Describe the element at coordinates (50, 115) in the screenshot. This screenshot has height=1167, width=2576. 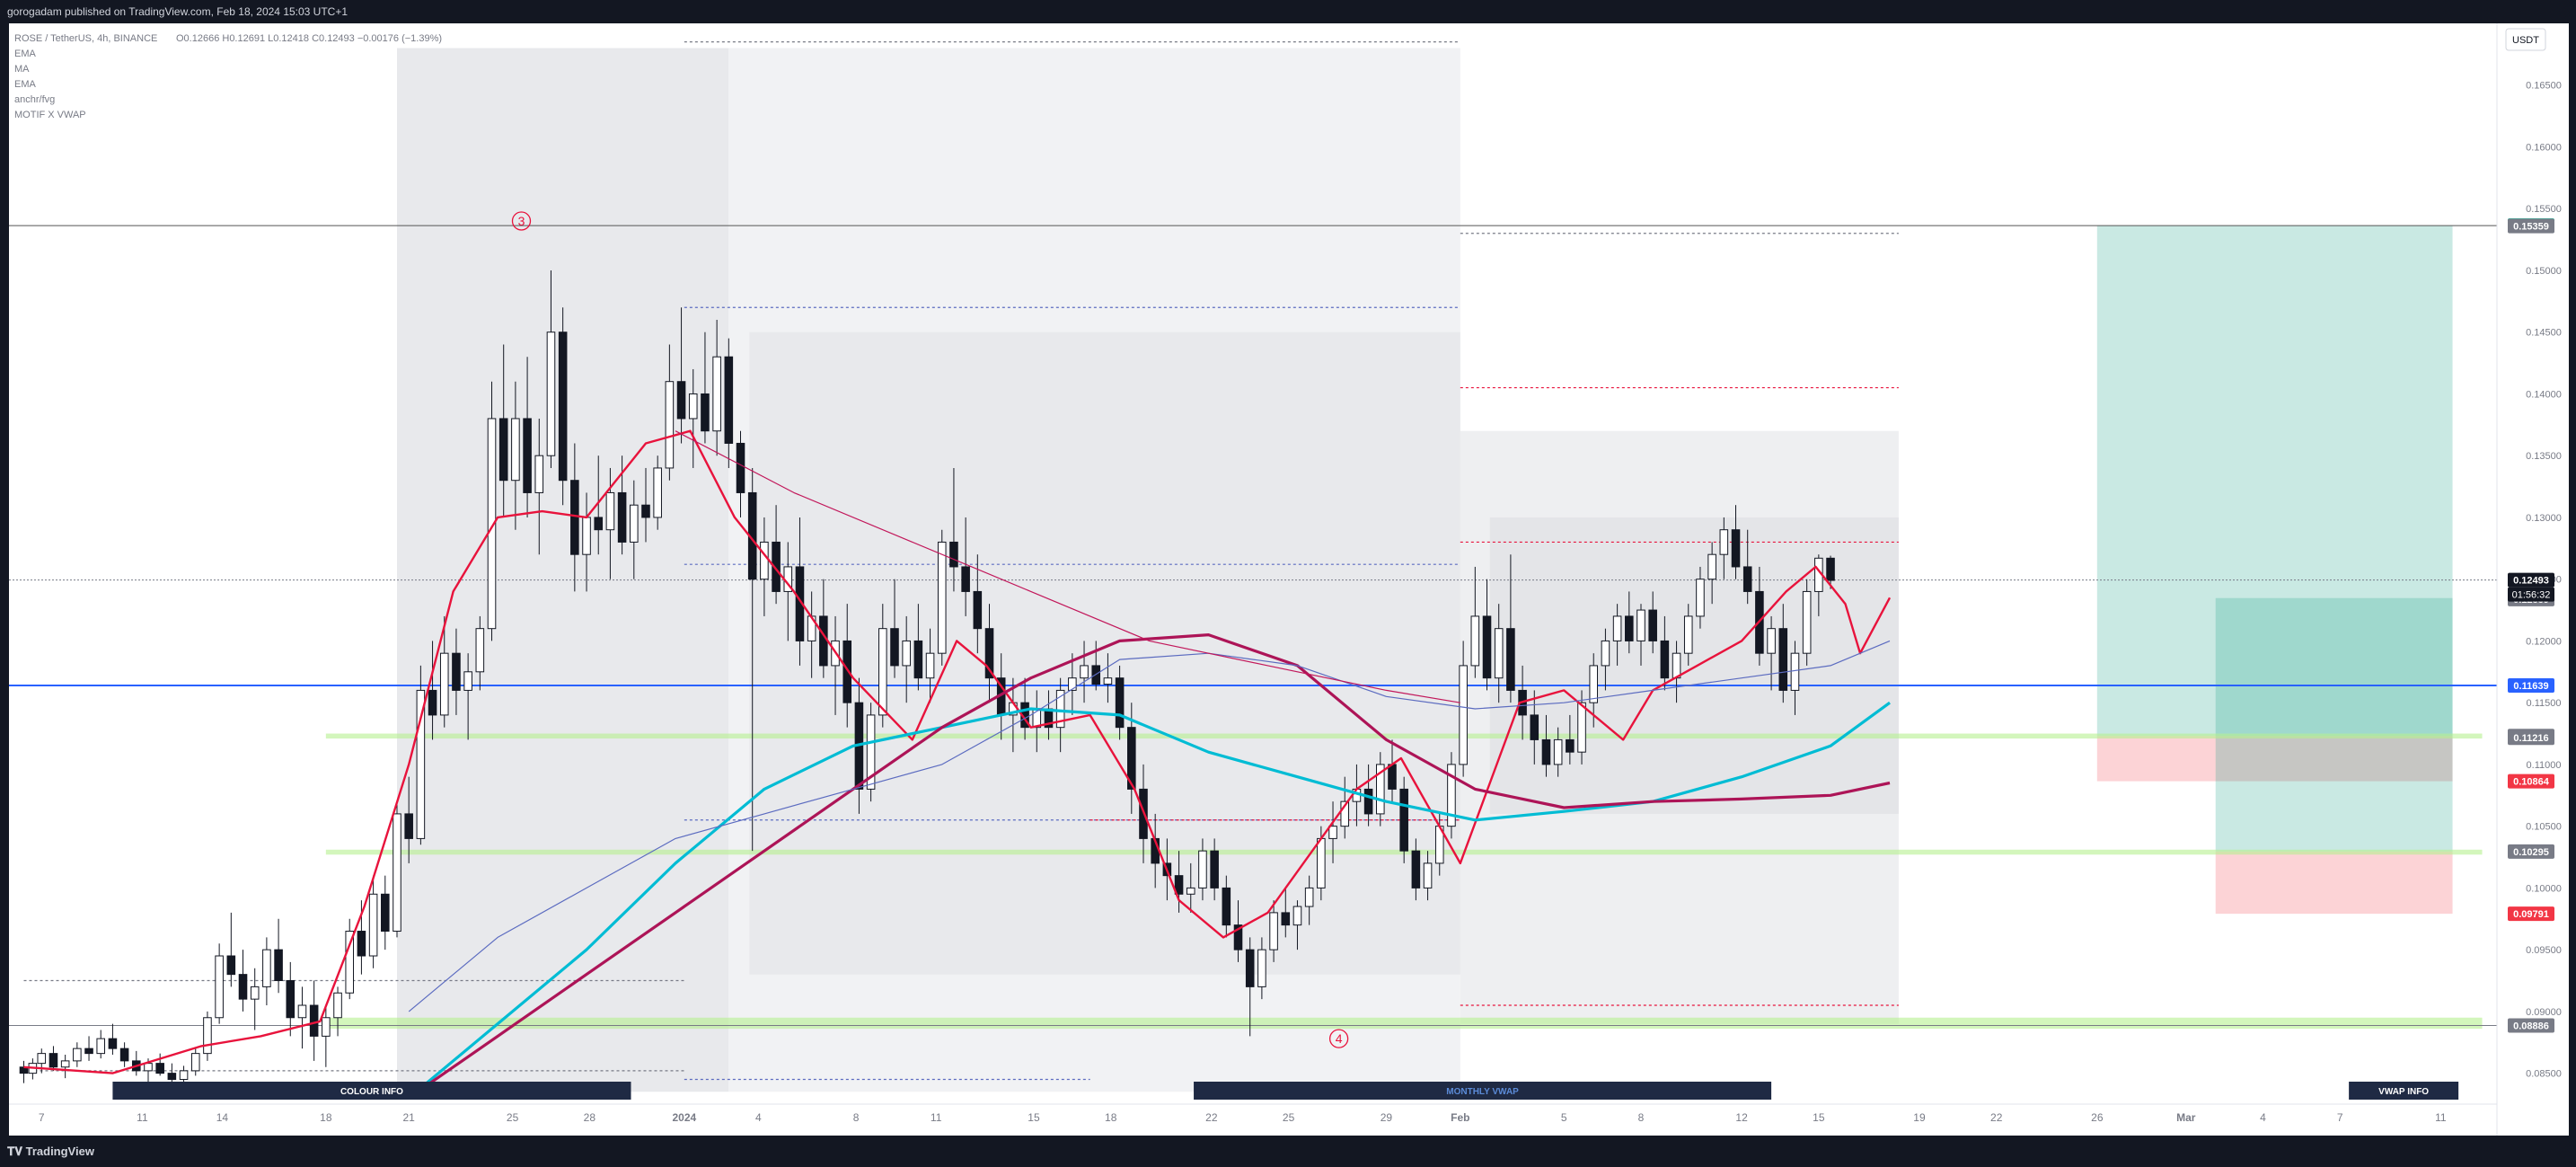
I see `legend-indicator-vwap: MOTIF X VWAP` at that location.